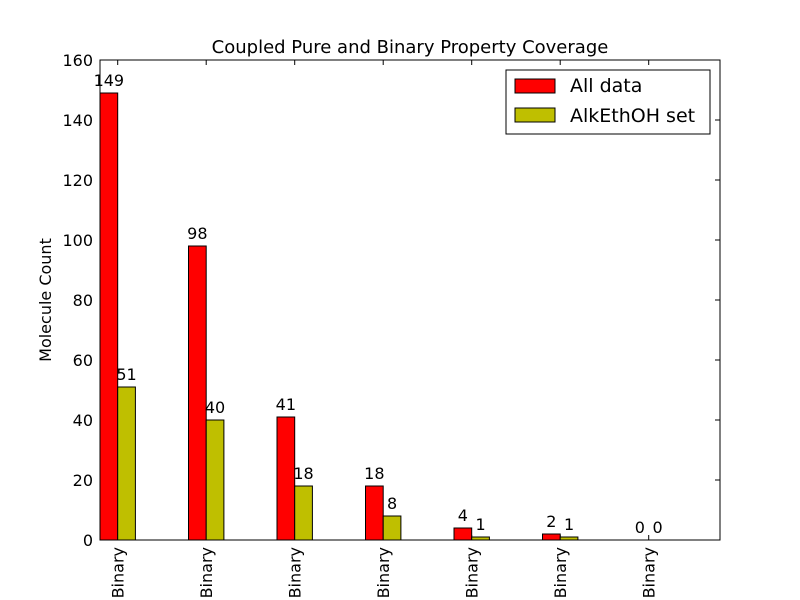 This screenshot has height=600, width=800. What do you see at coordinates (551, 521) in the screenshot?
I see `data-label: 2` at bounding box center [551, 521].